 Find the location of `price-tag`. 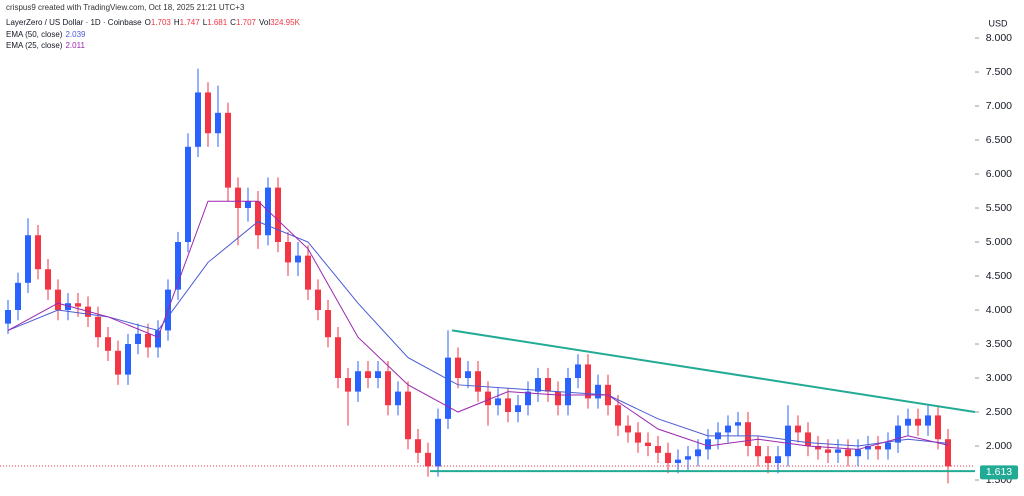

price-tag is located at coordinates (999, 472).